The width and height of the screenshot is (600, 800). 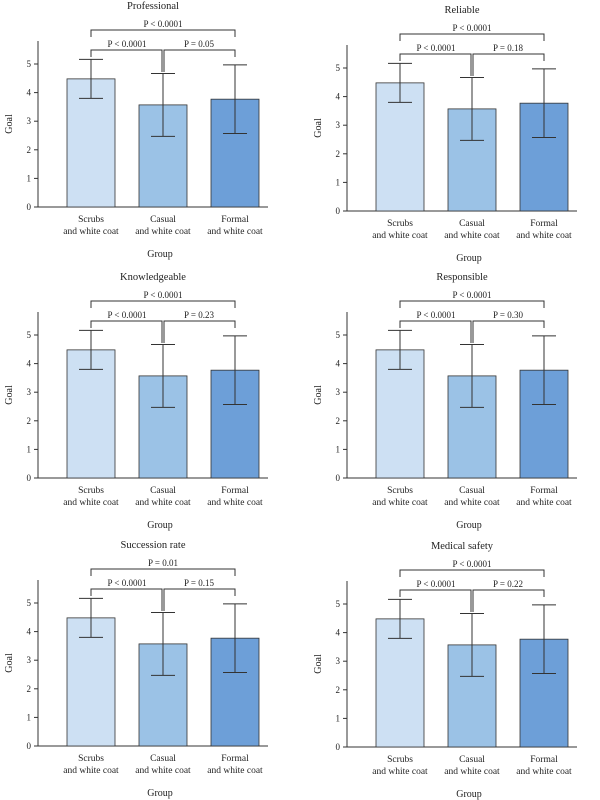 I want to click on chart-title: Professional, so click(x=153, y=6).